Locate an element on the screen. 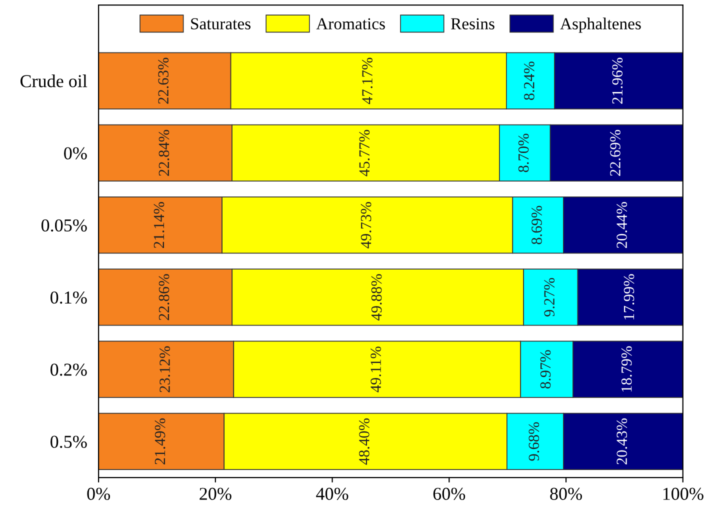 The width and height of the screenshot is (704, 508). data-label: 22.63% is located at coordinates (163, 81).